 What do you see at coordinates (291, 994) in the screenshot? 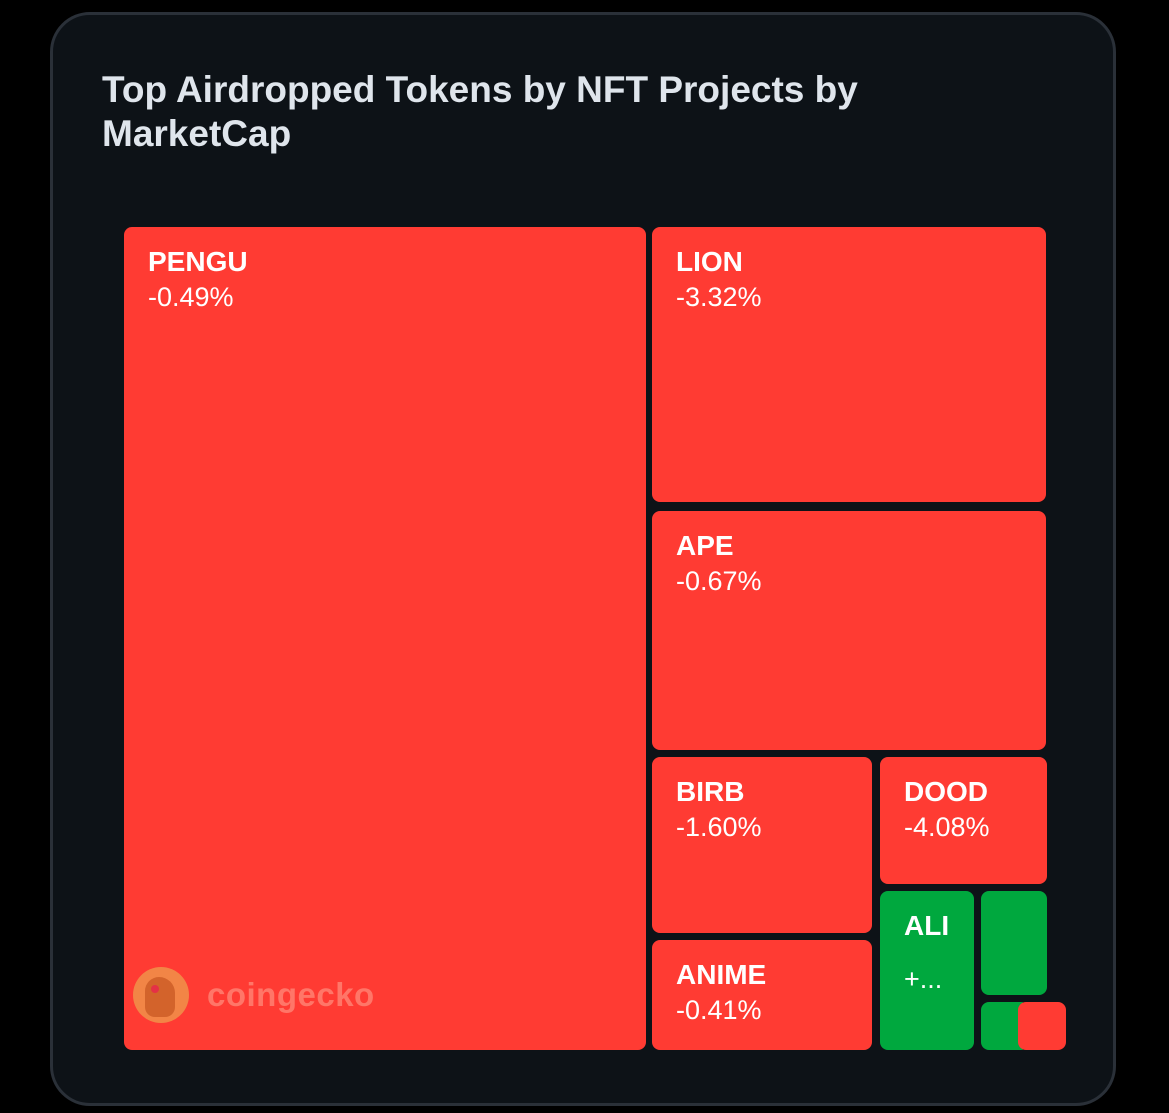
I see `watermark-text: coingecko` at bounding box center [291, 994].